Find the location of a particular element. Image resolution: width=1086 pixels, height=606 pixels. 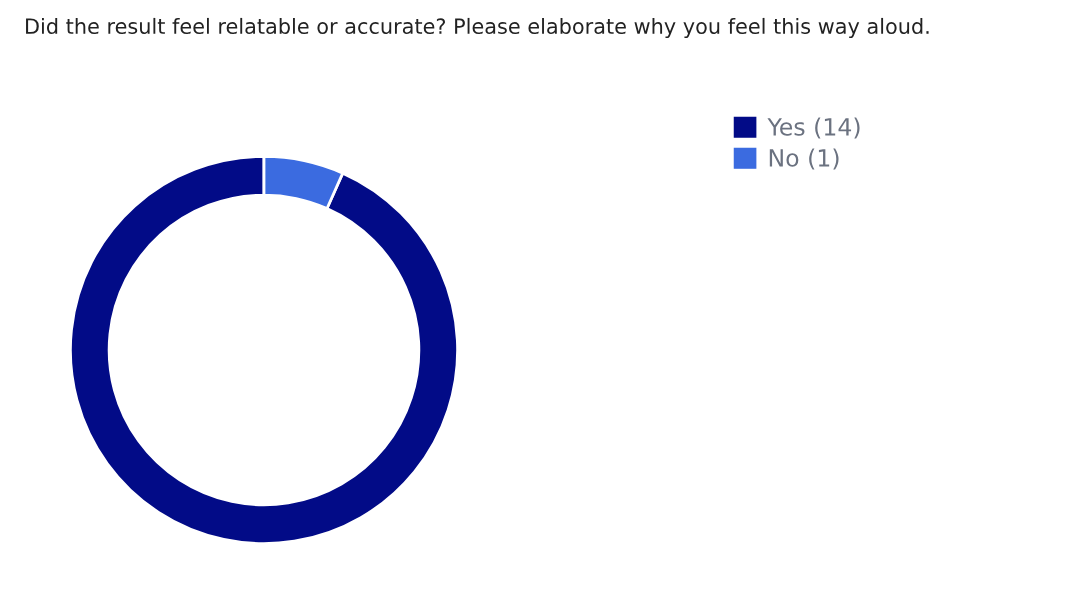

chart-title: Did the result feel relatable or accurate? Please elaborate why you feel this way aloud. is located at coordinates (477, 28).